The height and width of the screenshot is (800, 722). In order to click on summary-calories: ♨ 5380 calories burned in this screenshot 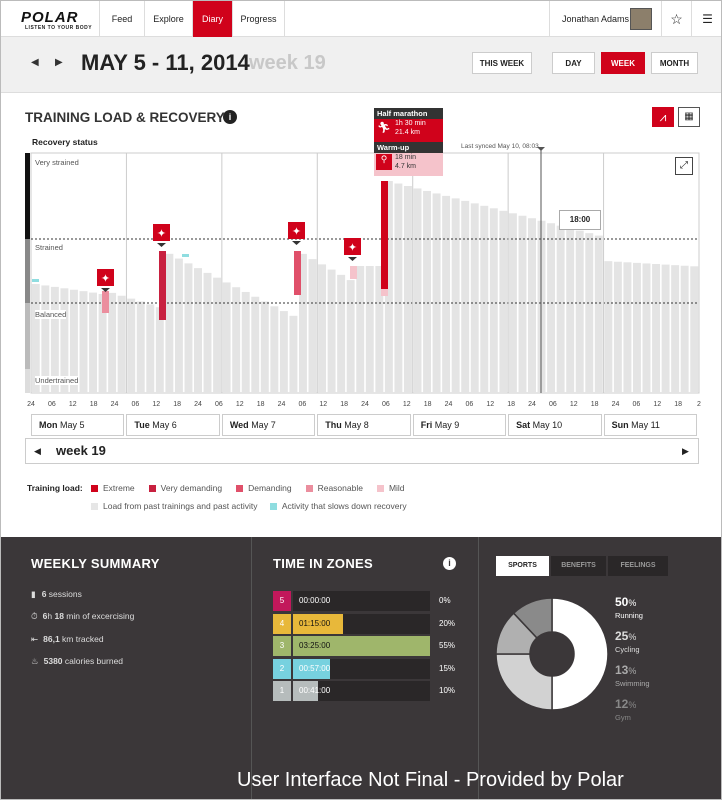, I will do `click(77, 661)`.